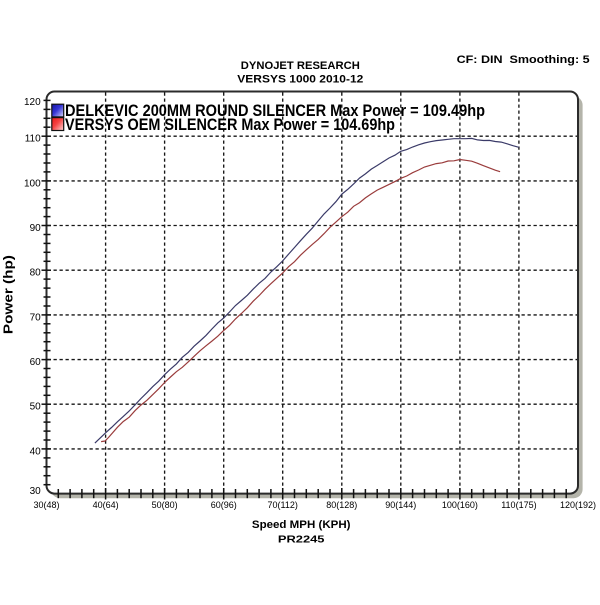 The width and height of the screenshot is (600, 605). I want to click on svg-text: 100(160), so click(460, 505).